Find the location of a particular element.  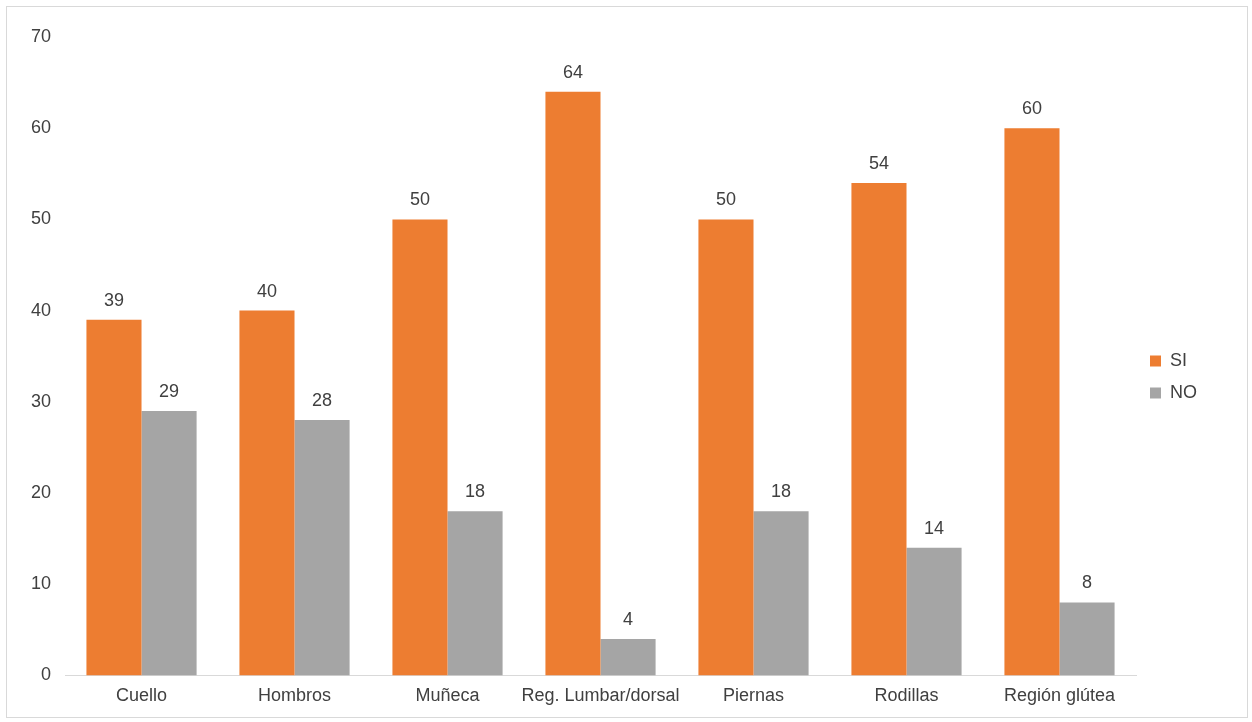

y-tick-label: 30 is located at coordinates (41, 400).